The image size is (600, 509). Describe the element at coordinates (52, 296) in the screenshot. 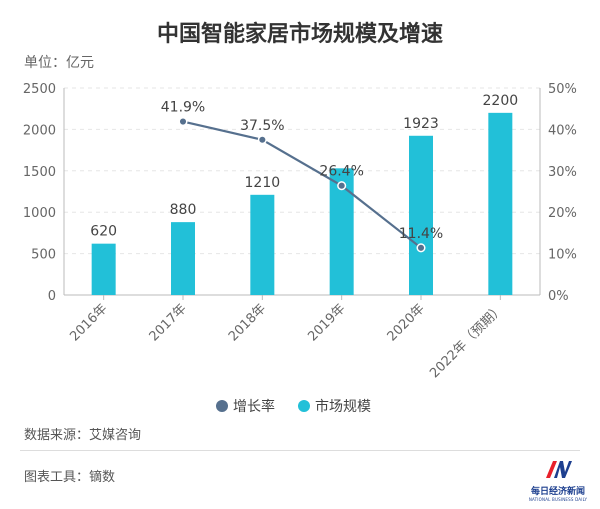

I see `y-left-tick-label: 0` at that location.